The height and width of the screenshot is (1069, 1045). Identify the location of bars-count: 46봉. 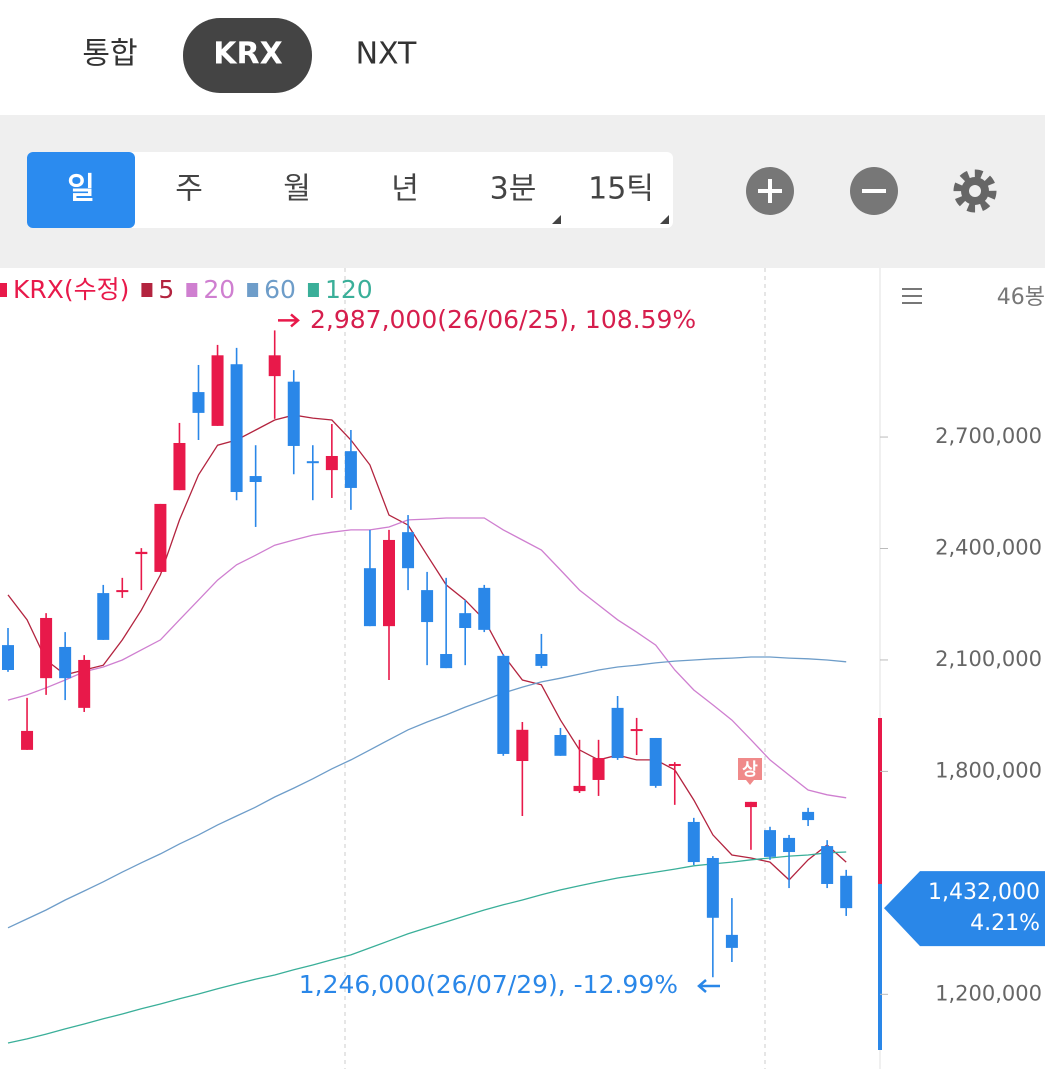
(1021, 297).